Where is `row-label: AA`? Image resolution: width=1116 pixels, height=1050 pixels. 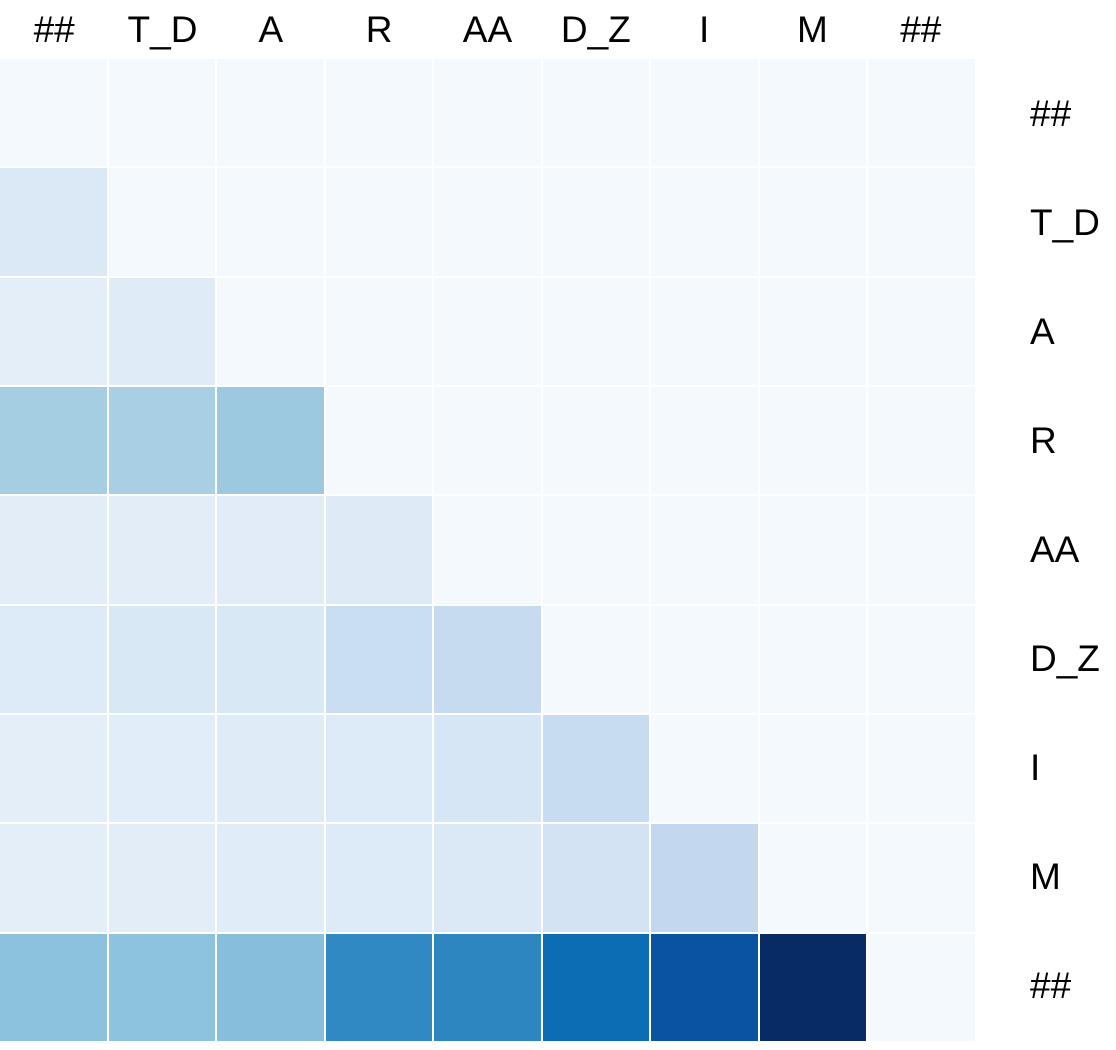
row-label: AA is located at coordinates (1055, 549).